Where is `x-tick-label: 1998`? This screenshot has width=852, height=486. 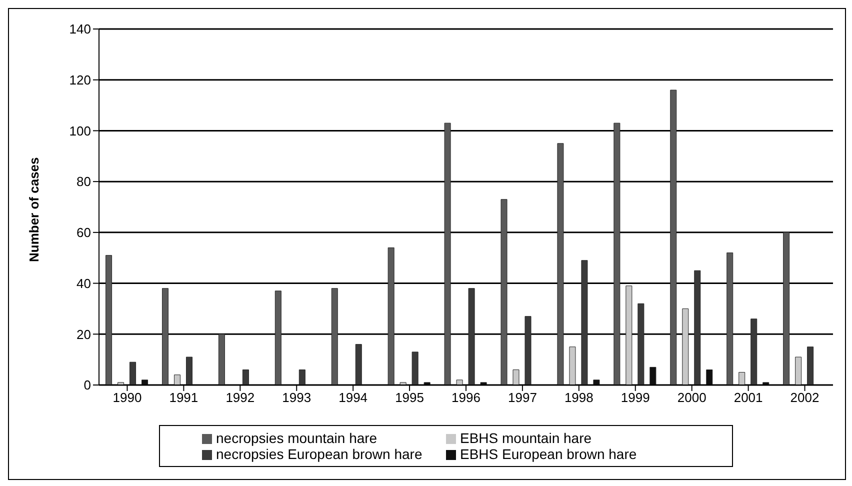
x-tick-label: 1998 is located at coordinates (579, 398).